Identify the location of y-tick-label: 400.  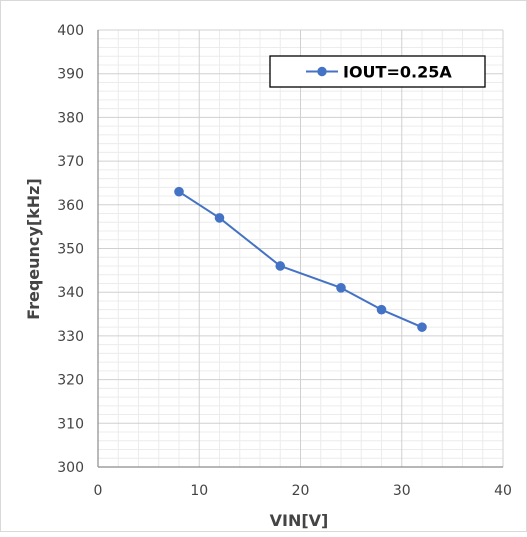
(70, 31).